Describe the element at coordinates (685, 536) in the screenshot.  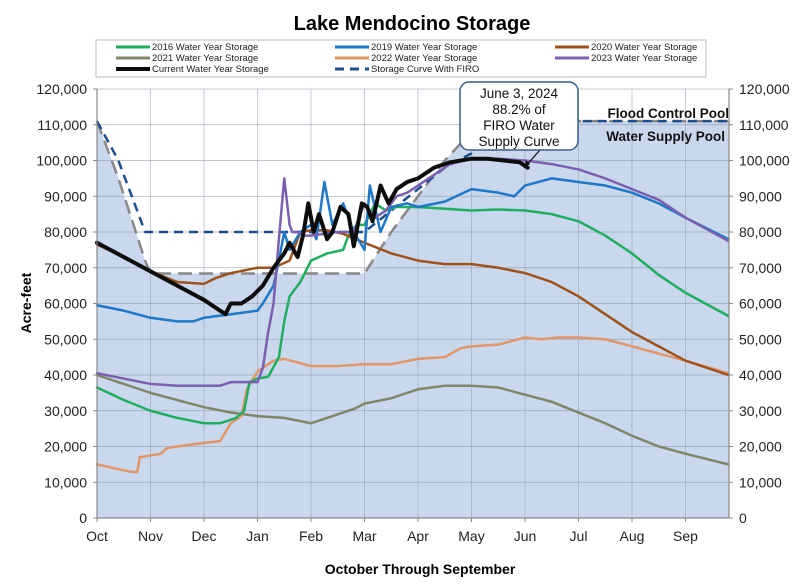
I see `x-tick-label: Sep` at that location.